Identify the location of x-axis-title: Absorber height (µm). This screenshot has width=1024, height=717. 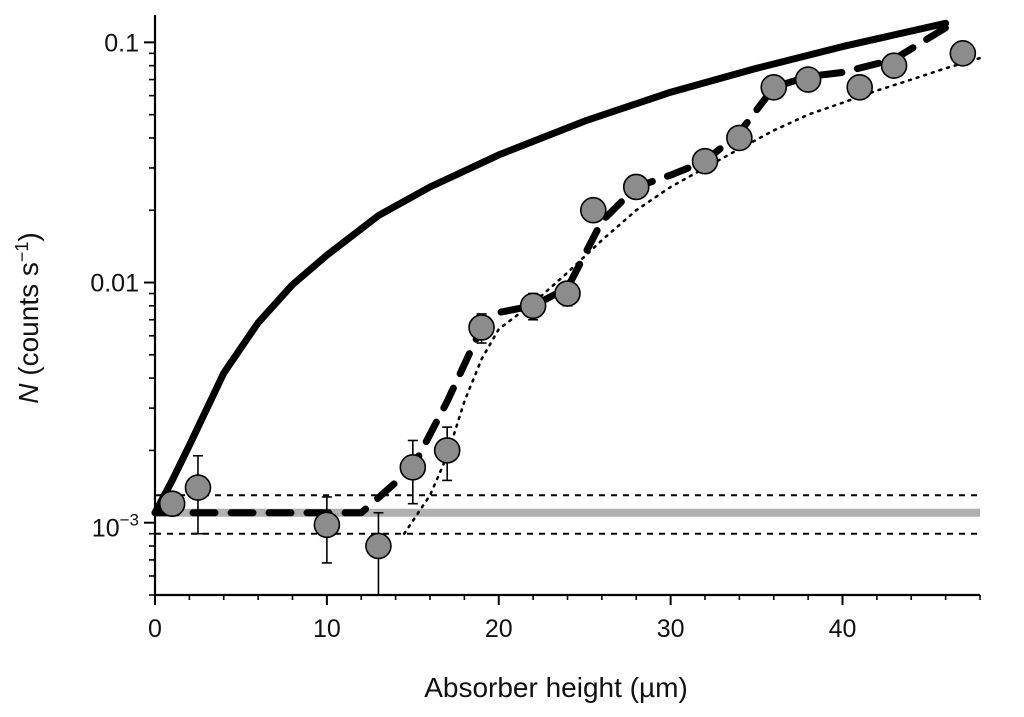
(556, 687).